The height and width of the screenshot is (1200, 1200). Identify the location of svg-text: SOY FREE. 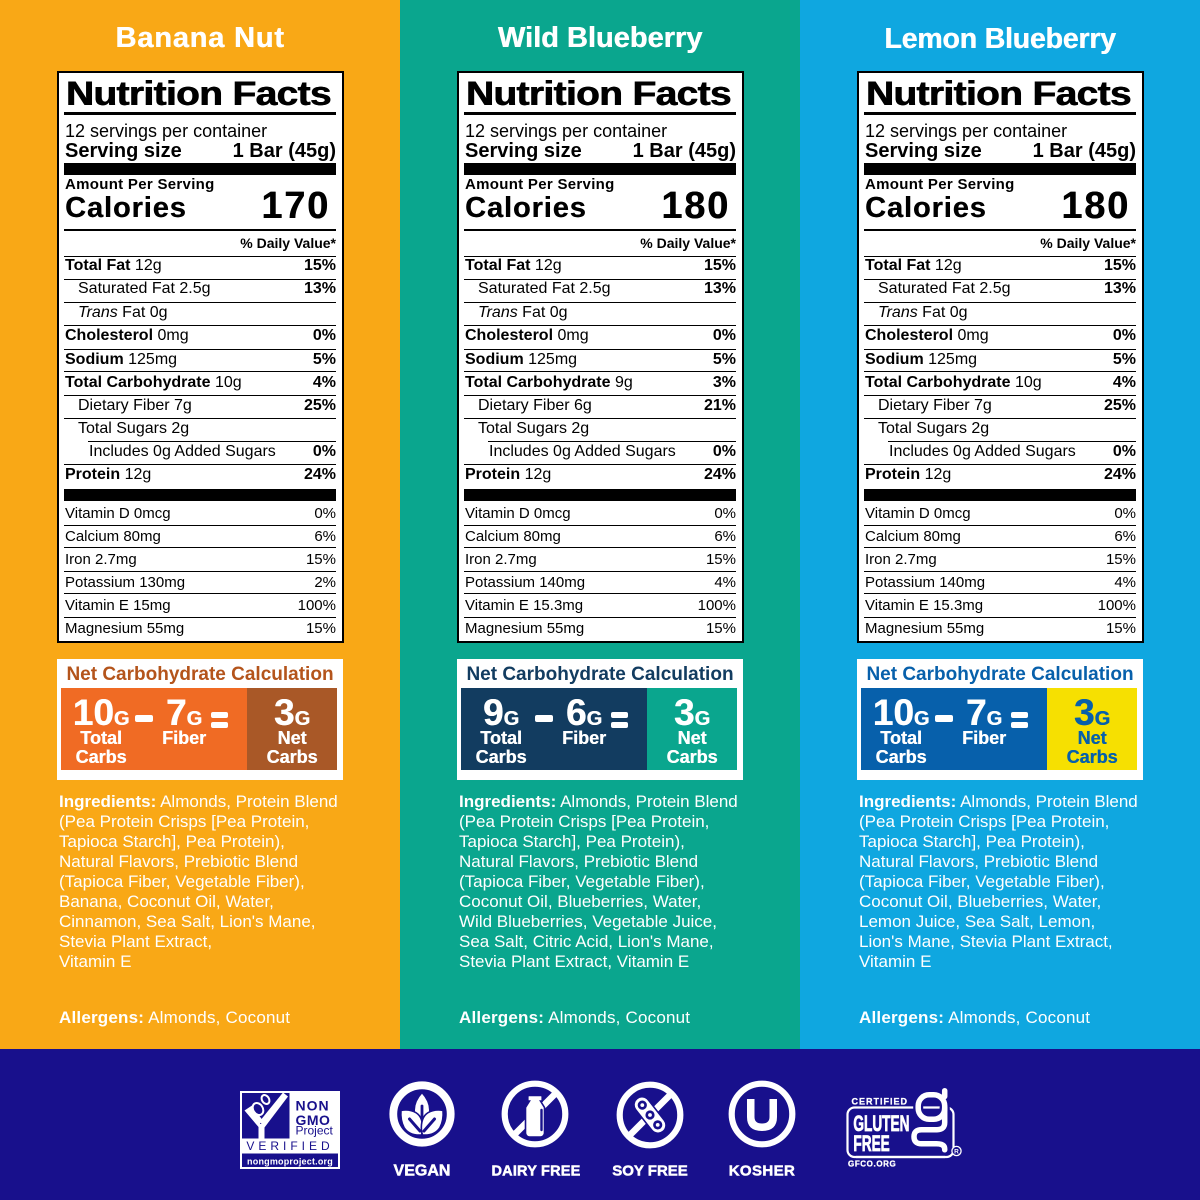
(650, 1171).